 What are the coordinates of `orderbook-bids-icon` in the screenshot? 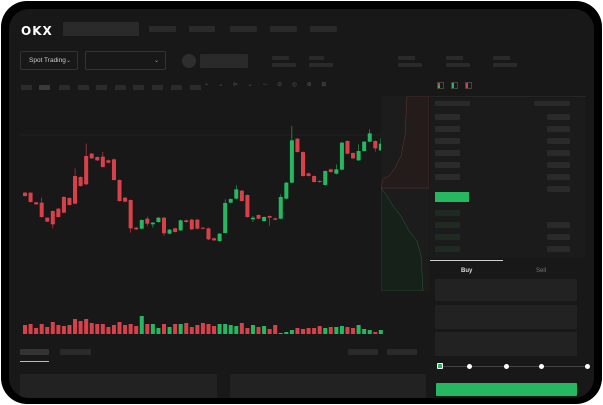 It's located at (454, 85).